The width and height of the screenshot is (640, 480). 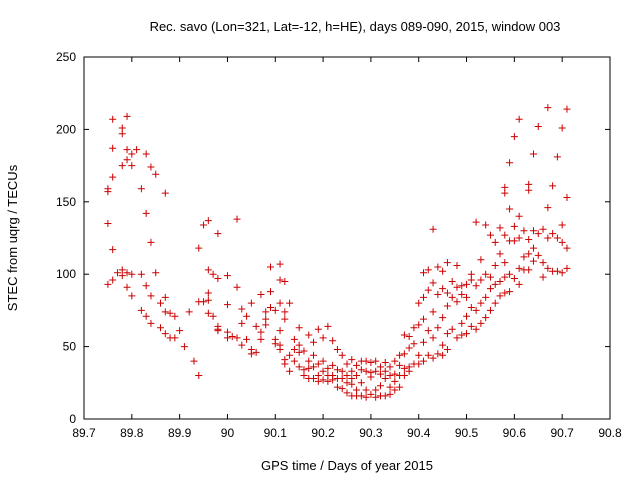 What do you see at coordinates (66, 202) in the screenshot?
I see `y-tick-label: 150` at bounding box center [66, 202].